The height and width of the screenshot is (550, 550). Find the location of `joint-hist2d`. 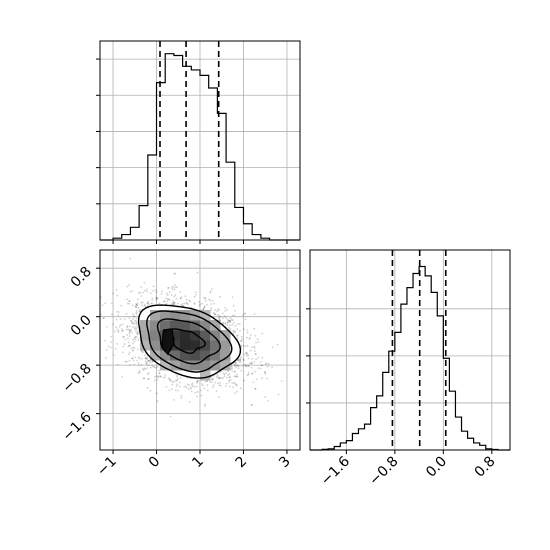

joint-hist2d is located at coordinates (185, 345).